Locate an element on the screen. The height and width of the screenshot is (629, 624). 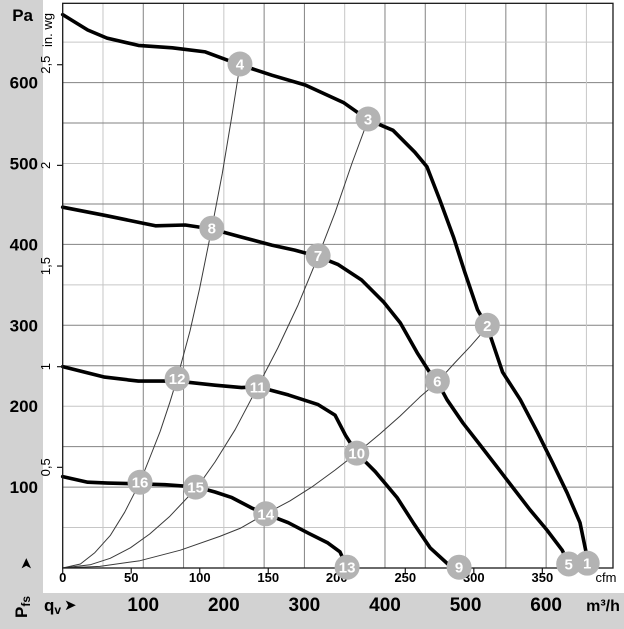
pressure-symbol-base: P is located at coordinates (21, 612).